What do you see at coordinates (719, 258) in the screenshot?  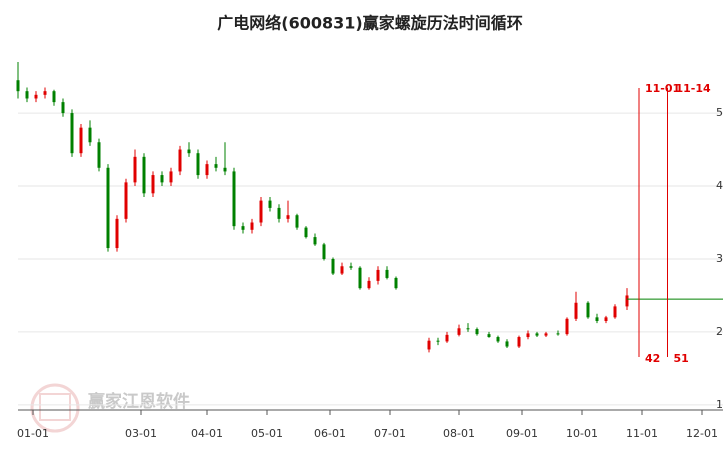 I see `y-tick-label: 3` at bounding box center [719, 258].